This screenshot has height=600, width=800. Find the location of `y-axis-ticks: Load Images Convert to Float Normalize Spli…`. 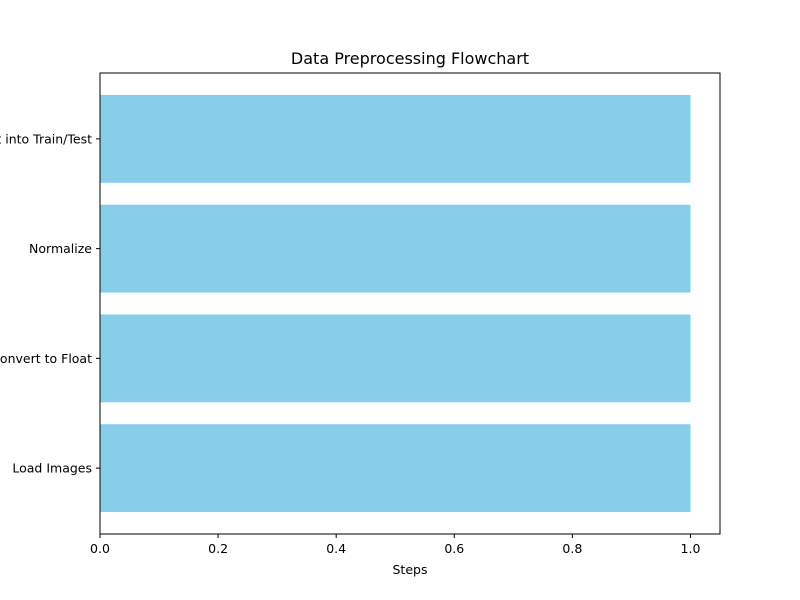

y-axis-ticks: Load Images Convert to Float Normalize Spli… is located at coordinates (50, 303).